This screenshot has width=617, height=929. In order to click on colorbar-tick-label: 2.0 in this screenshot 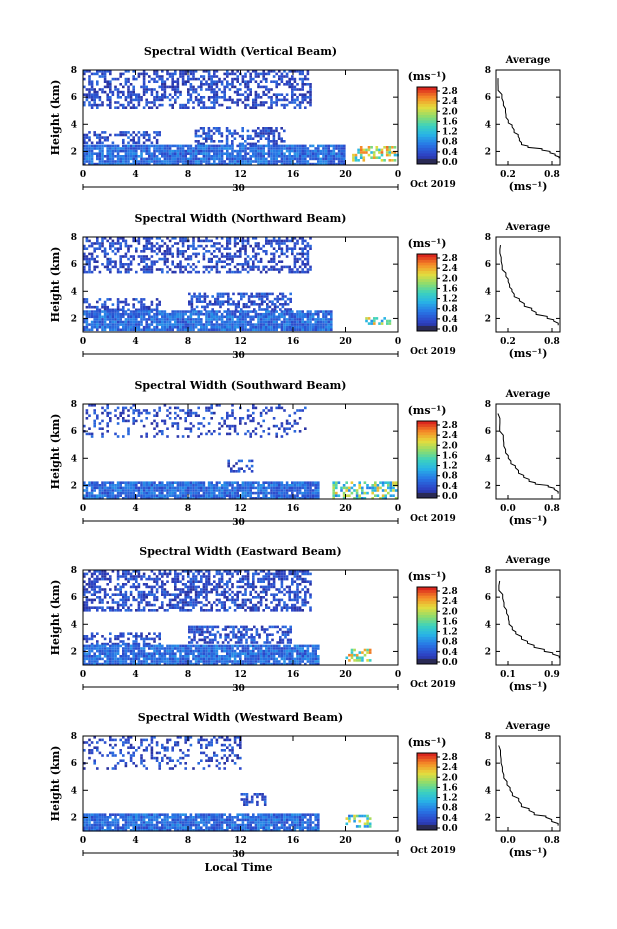, I will do `click(450, 112)`.